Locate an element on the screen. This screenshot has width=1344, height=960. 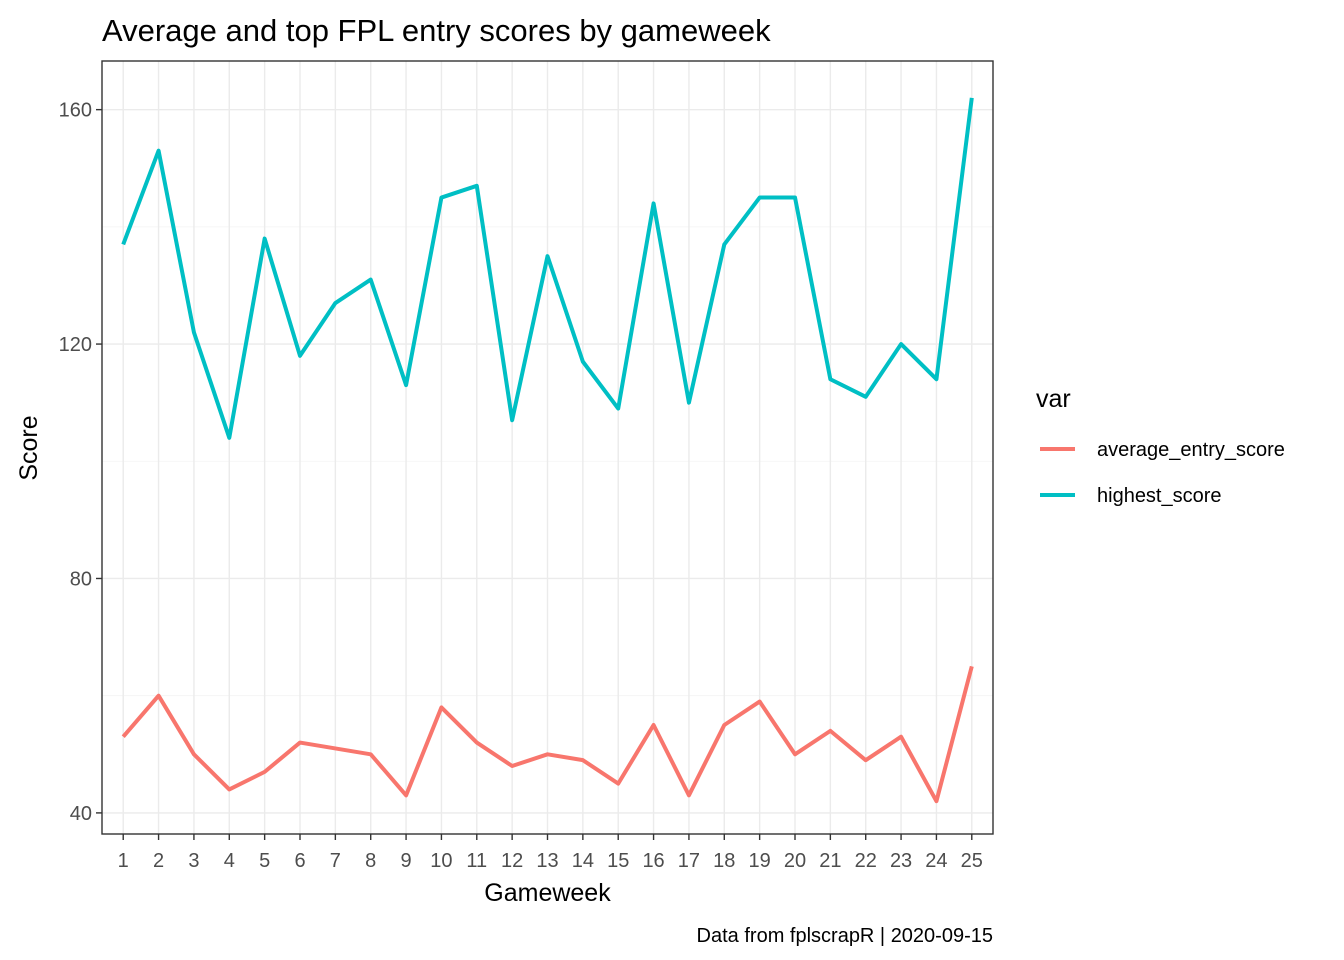
x-tick-label: 24 is located at coordinates (936, 861).